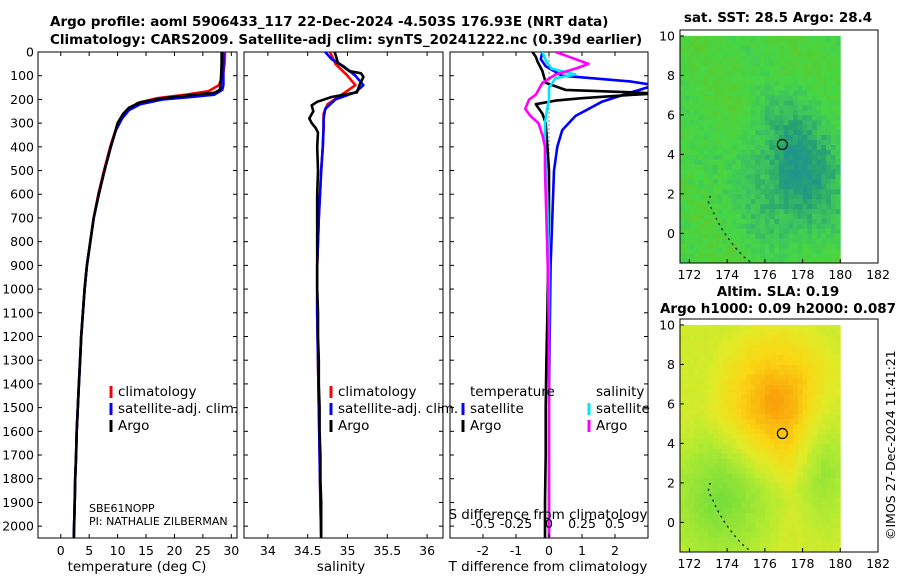  What do you see at coordinates (18, 312) in the screenshot?
I see `y-tick-label: 1100` at bounding box center [18, 312].